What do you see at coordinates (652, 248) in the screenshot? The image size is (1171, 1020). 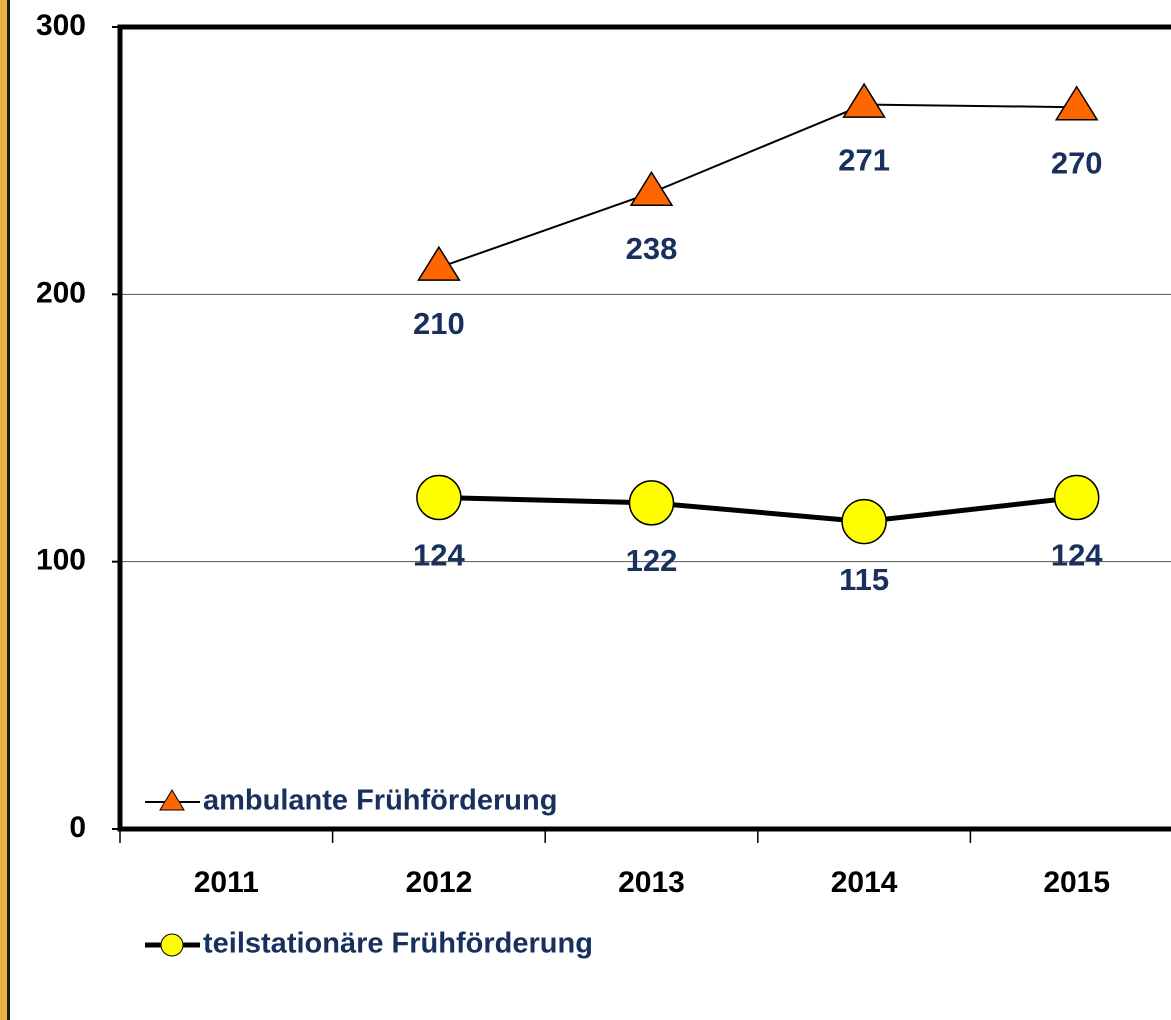 I see `data-label: 238` at bounding box center [652, 248].